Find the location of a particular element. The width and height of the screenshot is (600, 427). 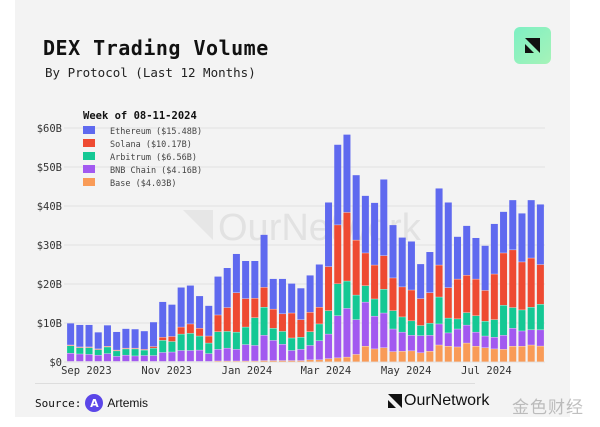

source-attribution: Source: A Artemis is located at coordinates (91, 403).